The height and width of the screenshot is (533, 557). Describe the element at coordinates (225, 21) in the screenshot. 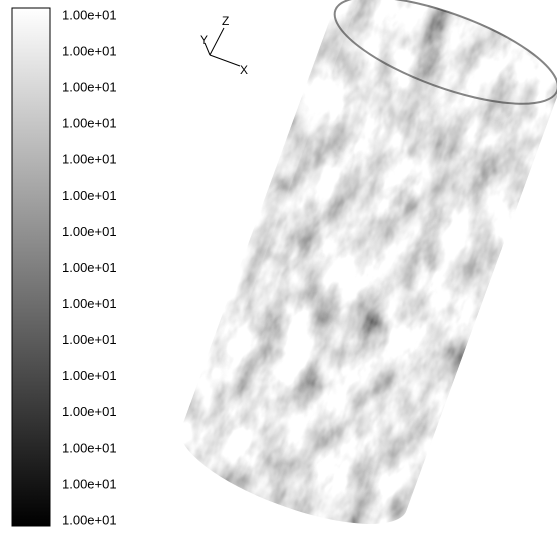

I see `axis-label: Z` at that location.